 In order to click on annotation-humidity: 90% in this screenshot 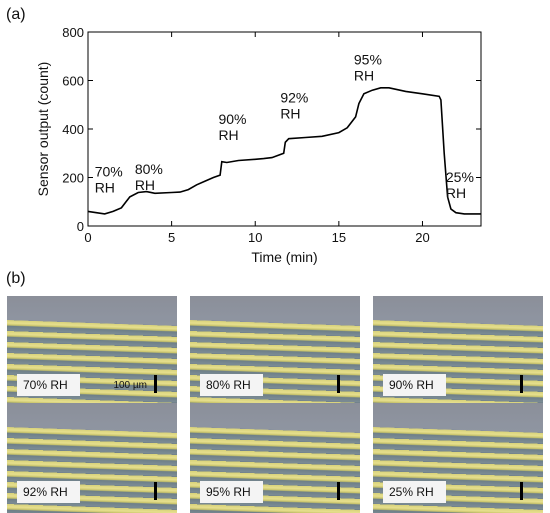, I will do `click(232, 119)`.